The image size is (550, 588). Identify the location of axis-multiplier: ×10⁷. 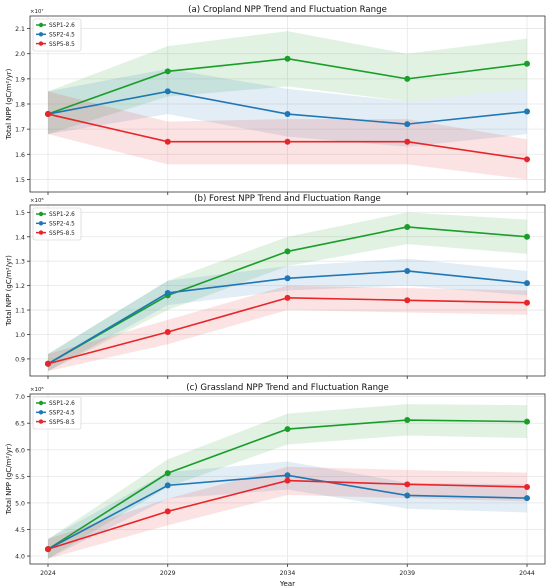
(37, 11).